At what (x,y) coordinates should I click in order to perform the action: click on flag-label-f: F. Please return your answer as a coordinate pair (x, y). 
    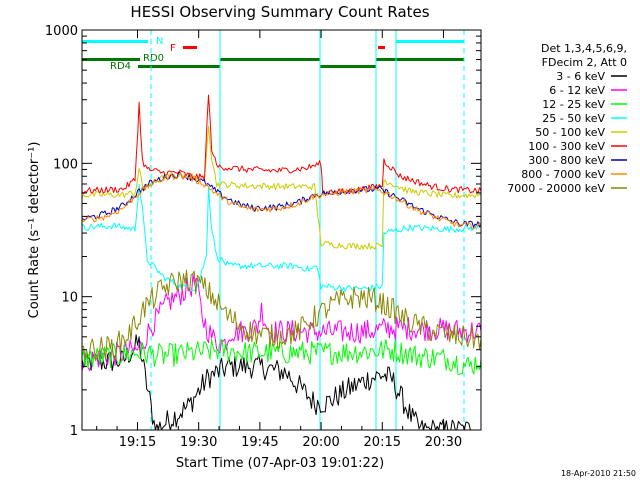
    Looking at the image, I should click on (173, 48).